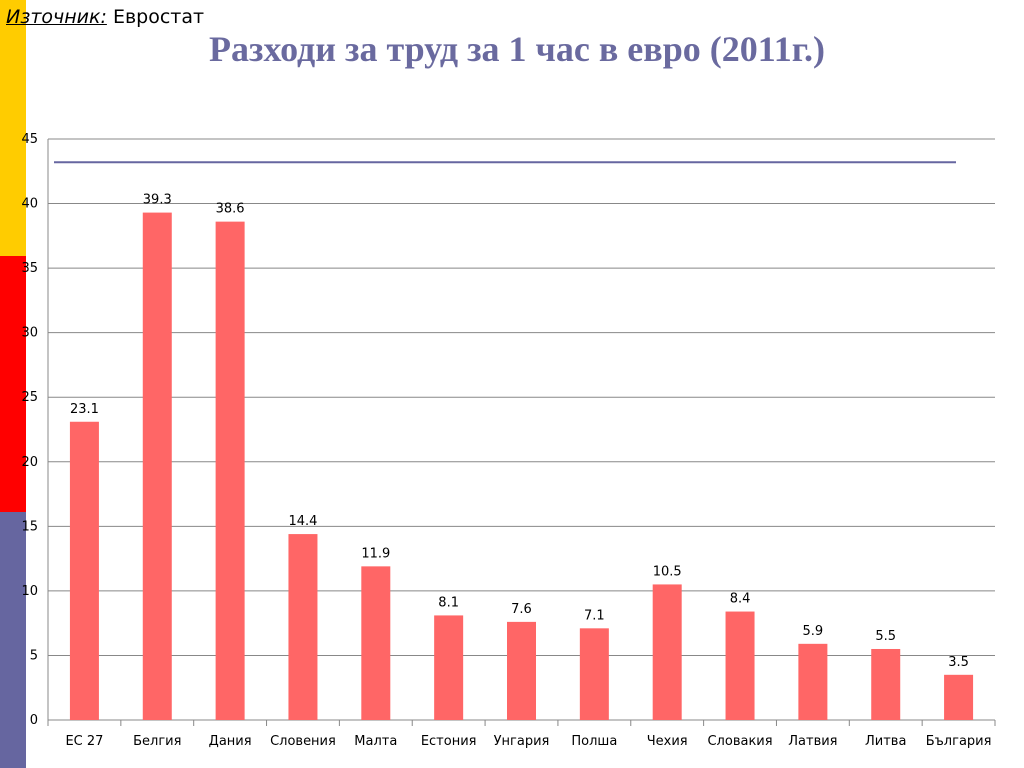  I want to click on data-label: 8.1, so click(448, 602).